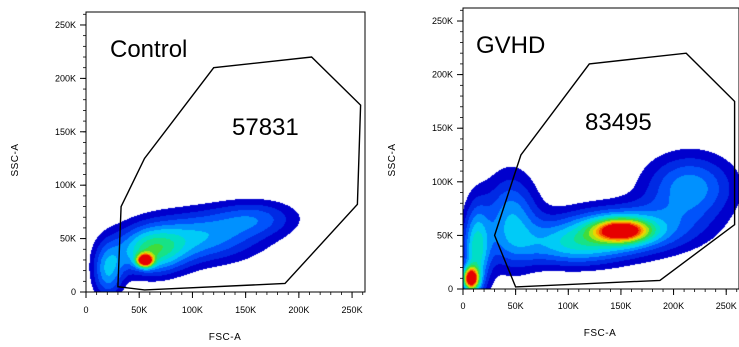  What do you see at coordinates (148, 49) in the screenshot?
I see `sample-label: Control` at bounding box center [148, 49].